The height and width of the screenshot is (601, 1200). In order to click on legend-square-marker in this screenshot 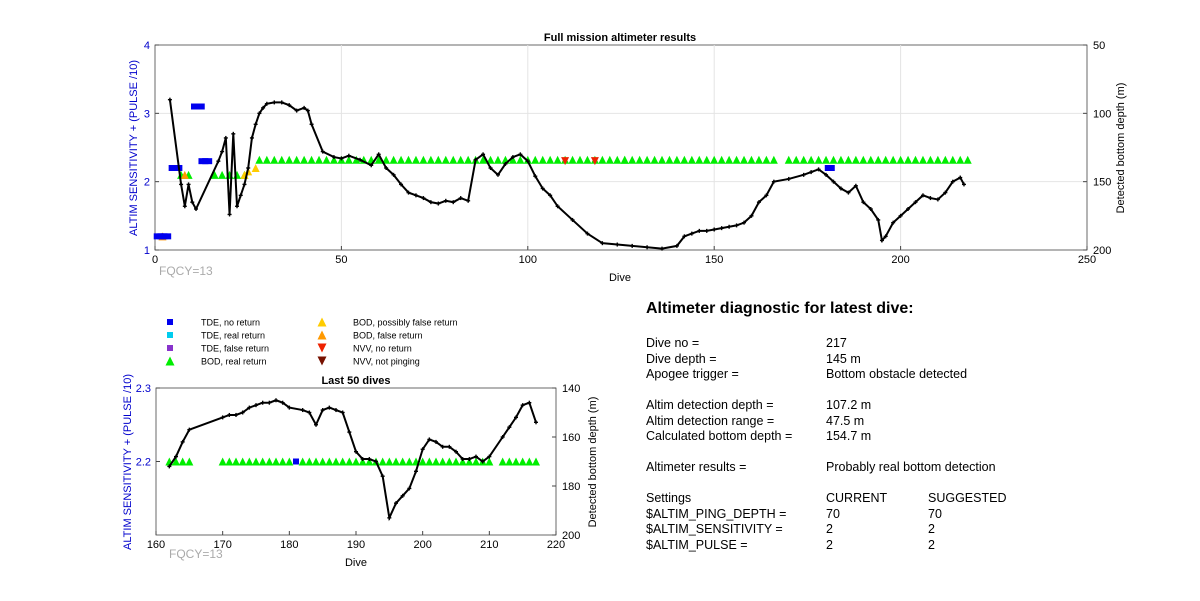, I will do `click(170, 348)`.